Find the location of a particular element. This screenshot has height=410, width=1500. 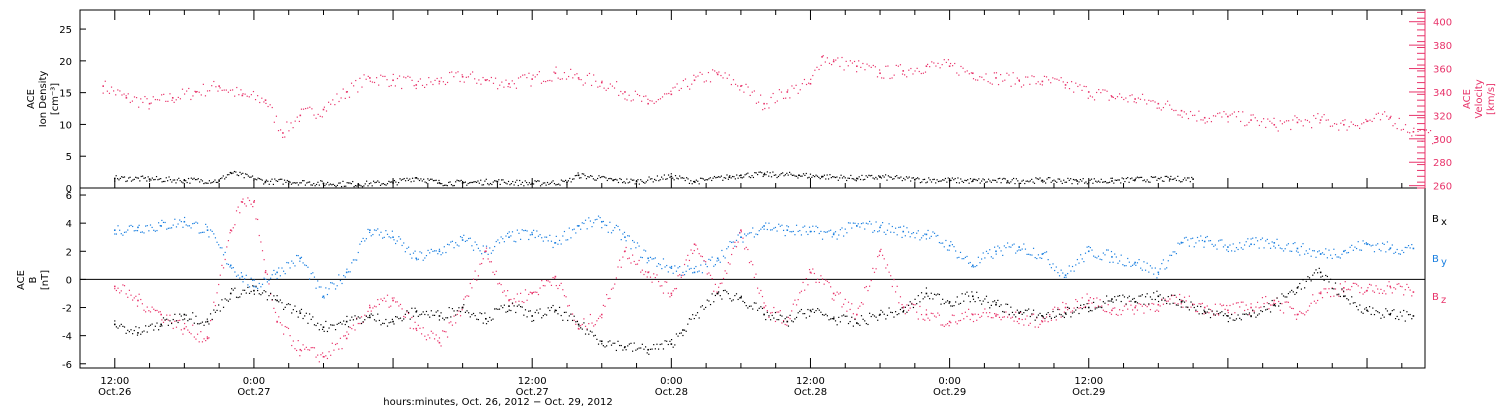

b-axis-title-line3: [nT] is located at coordinates (45, 280).